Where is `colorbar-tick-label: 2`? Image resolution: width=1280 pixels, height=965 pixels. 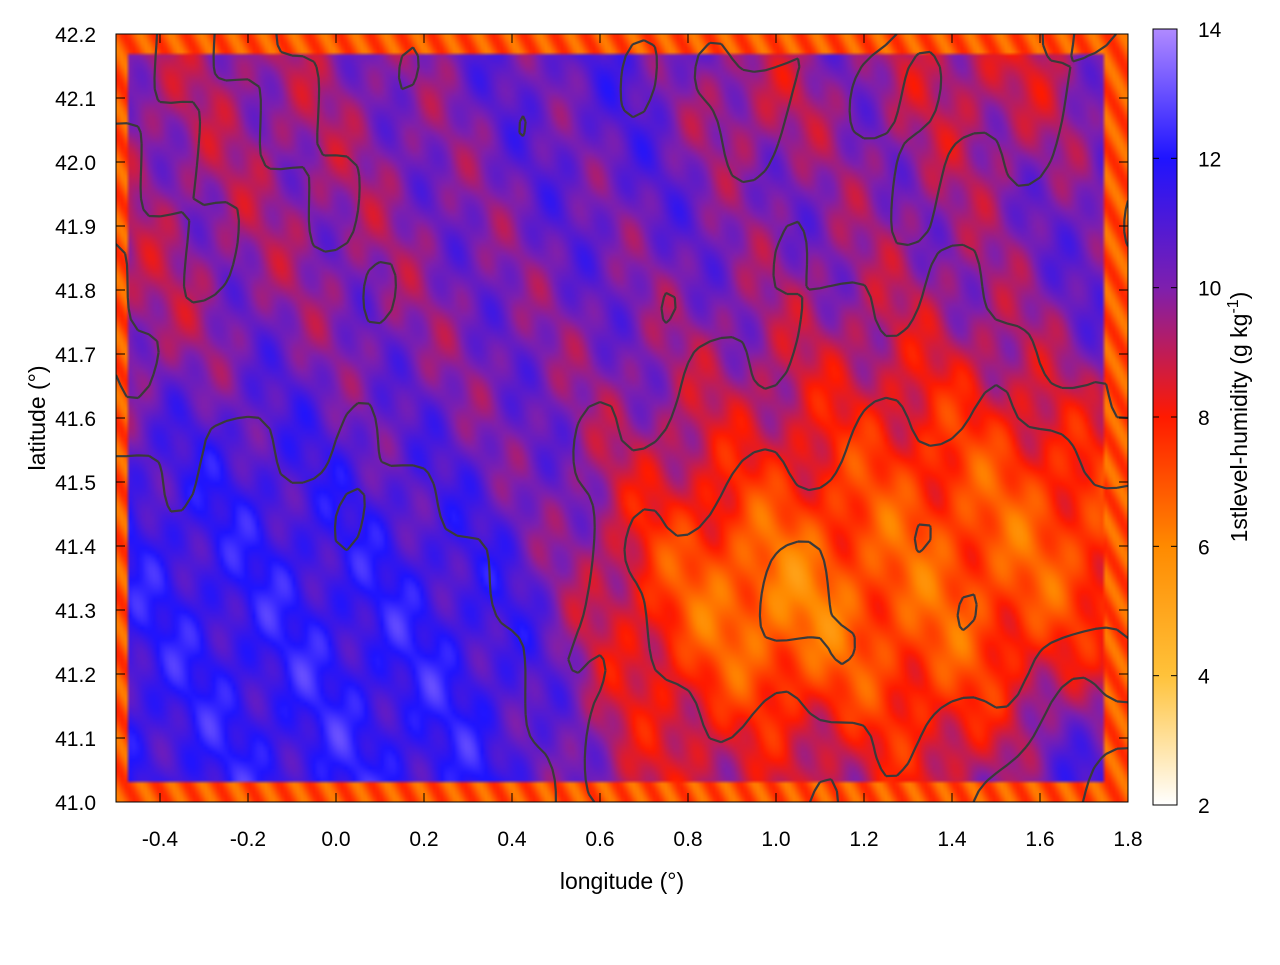
colorbar-tick-label: 2 is located at coordinates (1204, 806).